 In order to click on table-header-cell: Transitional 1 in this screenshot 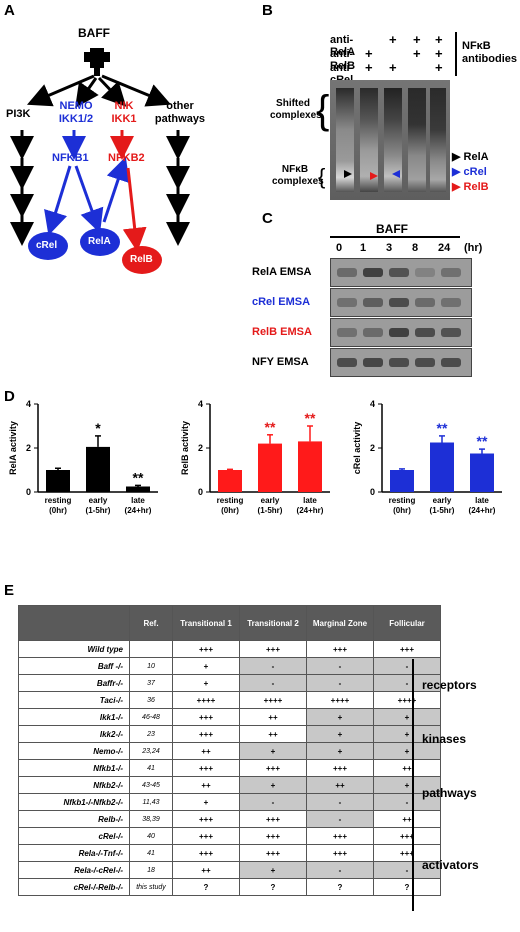, I will do `click(206, 623)`.